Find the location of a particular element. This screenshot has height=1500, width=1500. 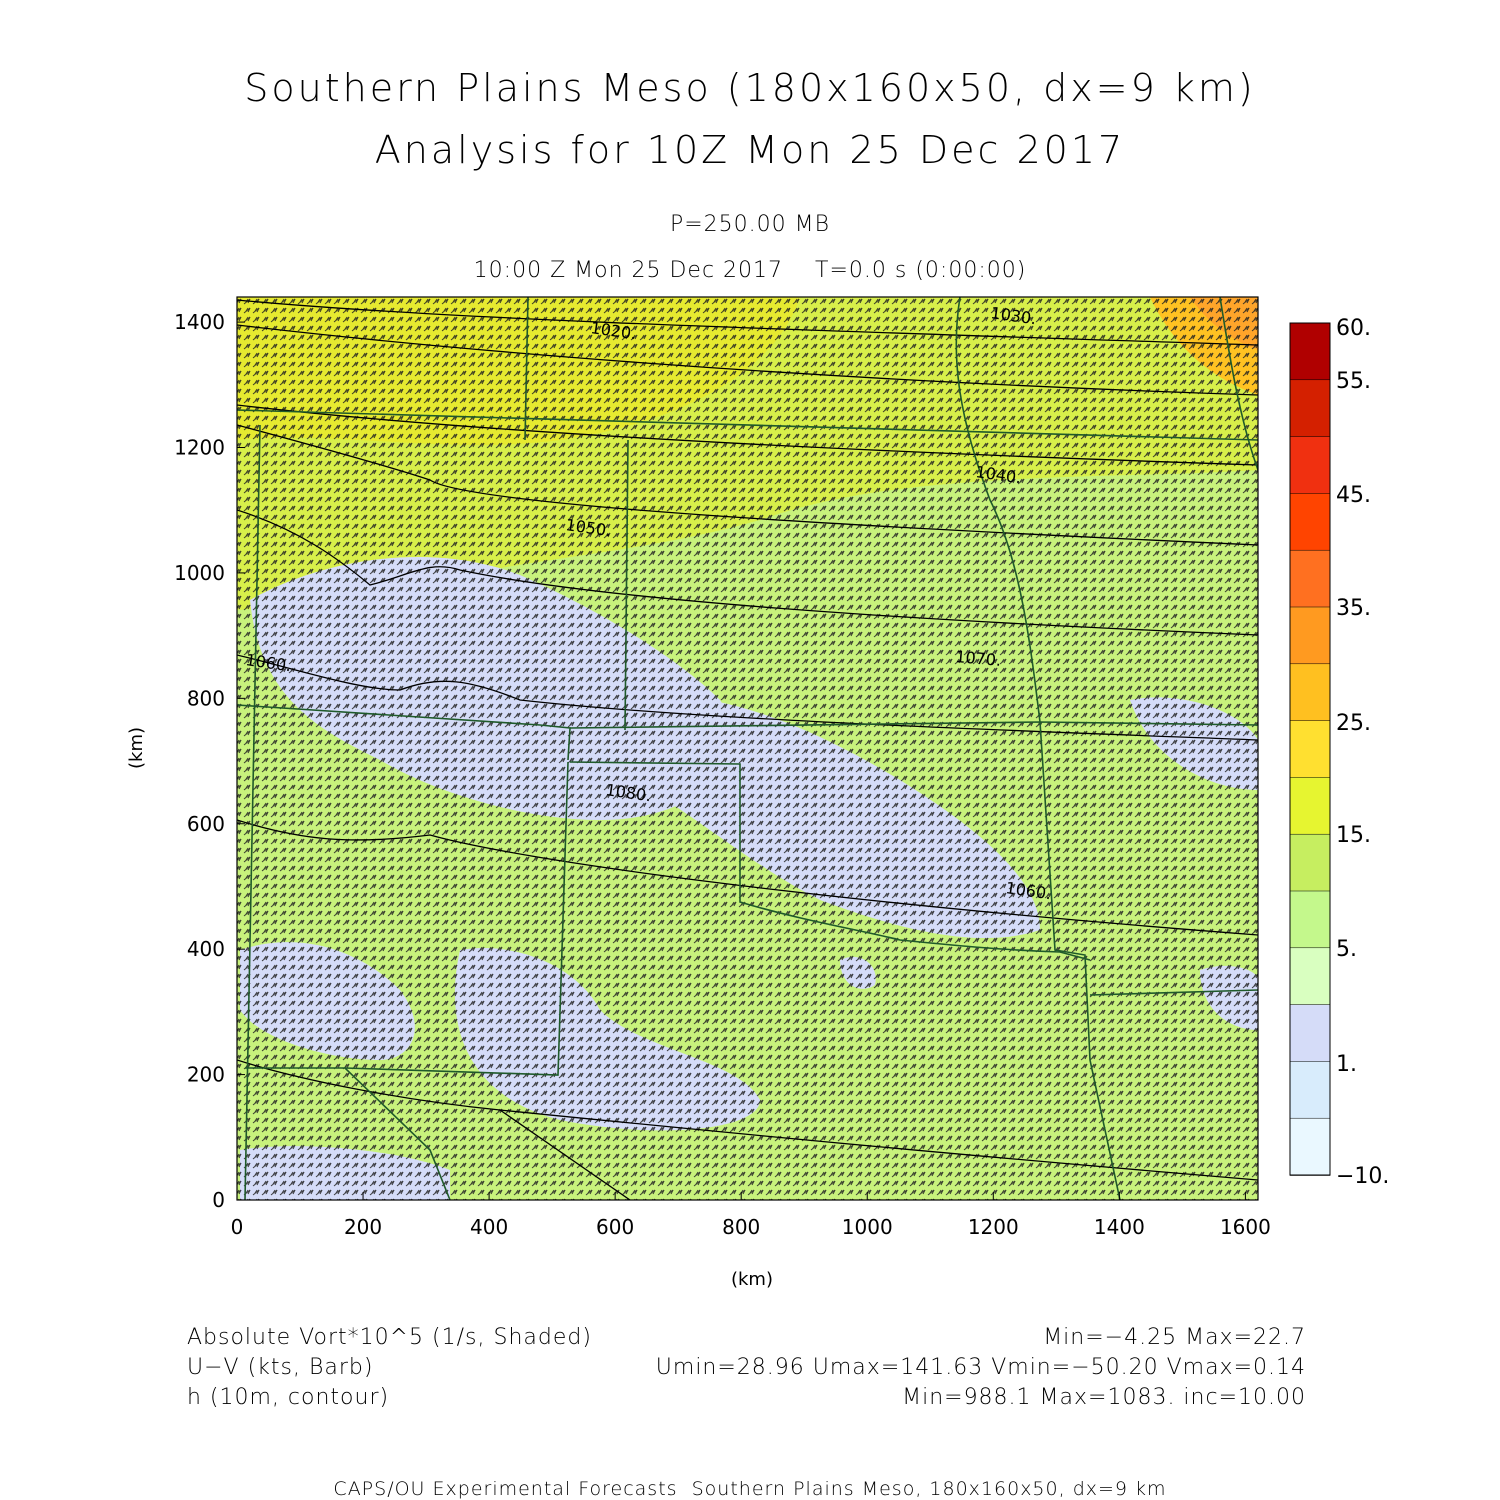

y-tick-label: 0 is located at coordinates (218, 1200).